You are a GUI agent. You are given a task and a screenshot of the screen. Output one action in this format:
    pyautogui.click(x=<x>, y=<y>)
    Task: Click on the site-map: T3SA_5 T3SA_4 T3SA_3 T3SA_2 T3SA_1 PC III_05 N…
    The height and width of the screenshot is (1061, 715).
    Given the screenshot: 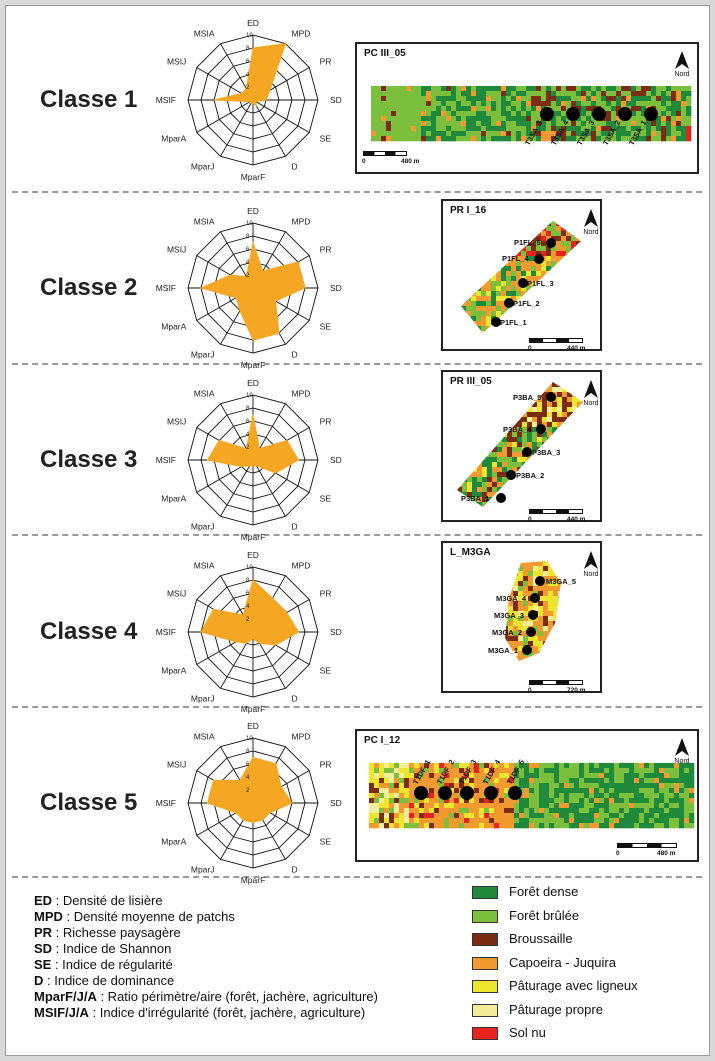 What is the action you would take?
    pyautogui.click(x=527, y=108)
    